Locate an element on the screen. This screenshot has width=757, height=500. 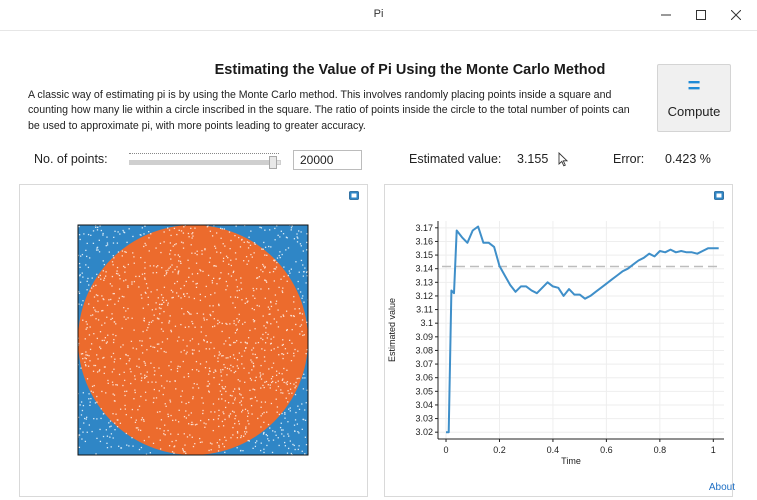
minimize-icon is located at coordinates (666, 15).